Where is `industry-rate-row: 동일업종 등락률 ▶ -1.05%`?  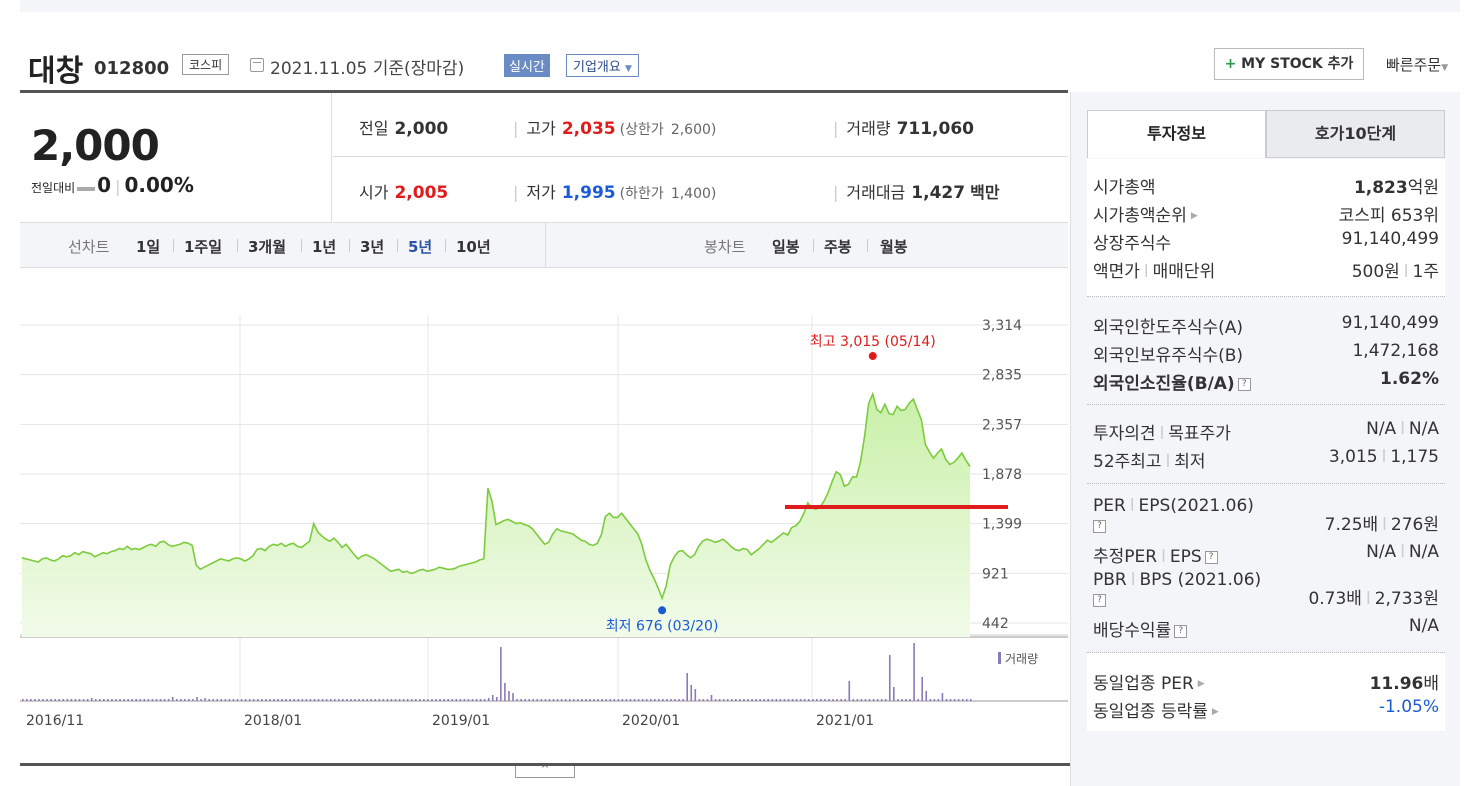
industry-rate-row: 동일업종 등락률 ▶ -1.05% is located at coordinates (1266, 709).